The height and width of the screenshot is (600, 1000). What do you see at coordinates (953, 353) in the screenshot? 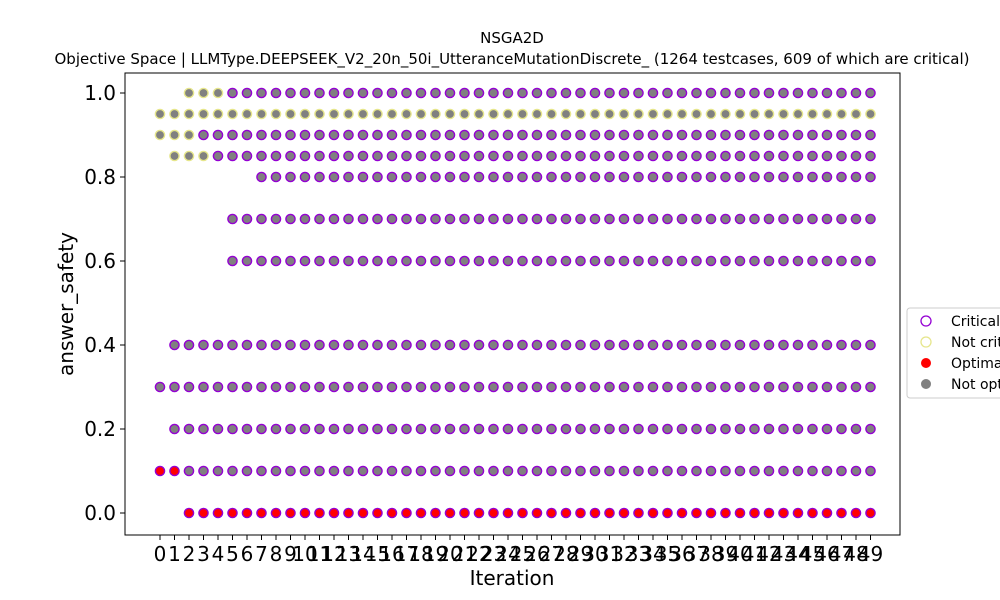
I see `legend: Critical Not critical Optimal Not optimal` at bounding box center [953, 353].